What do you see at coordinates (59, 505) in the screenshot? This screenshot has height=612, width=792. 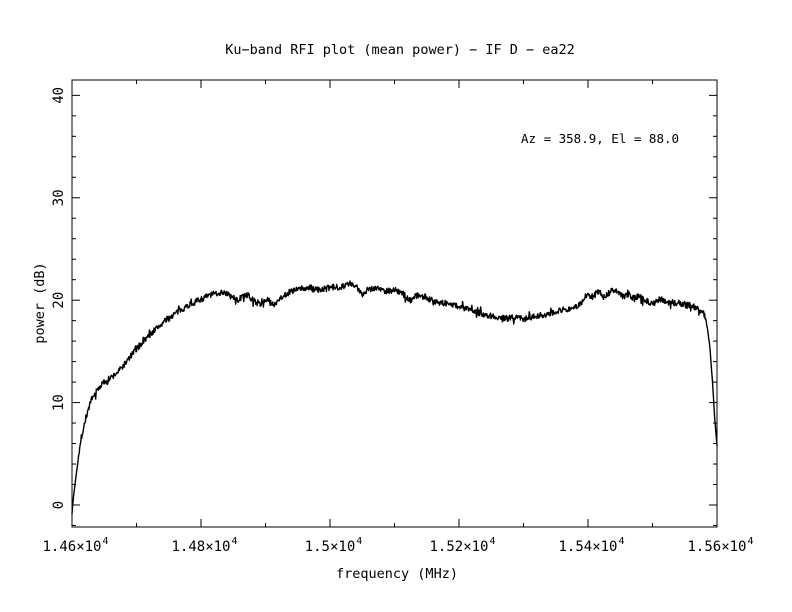 I see `y-tick-label: 0` at bounding box center [59, 505].